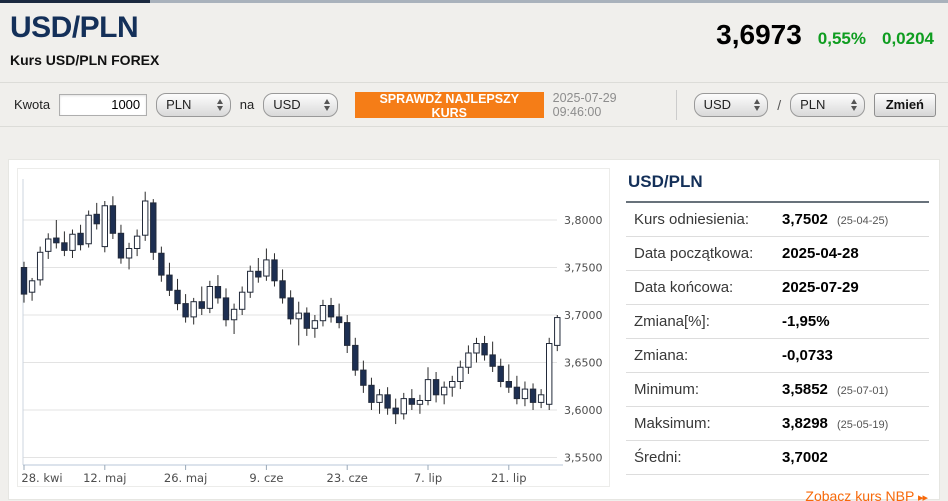  I want to click on table-row: Zmiana[%]: -1,95%, so click(777, 322).